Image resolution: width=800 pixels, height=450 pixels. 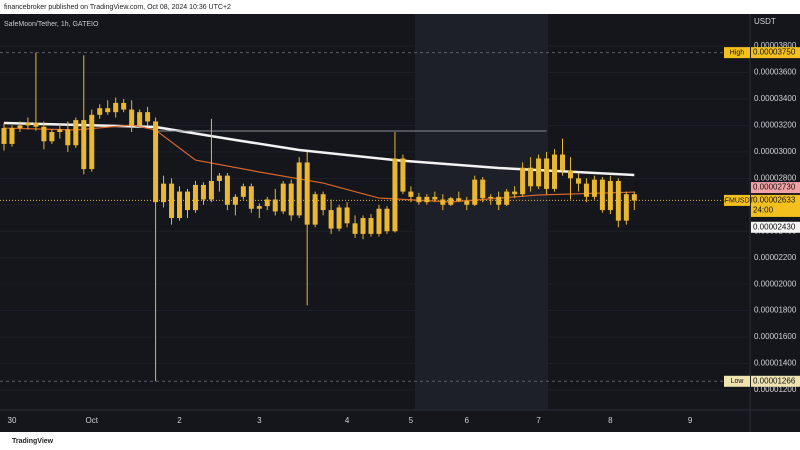 What do you see at coordinates (347, 420) in the screenshot?
I see `x-tick-label: 4` at bounding box center [347, 420].